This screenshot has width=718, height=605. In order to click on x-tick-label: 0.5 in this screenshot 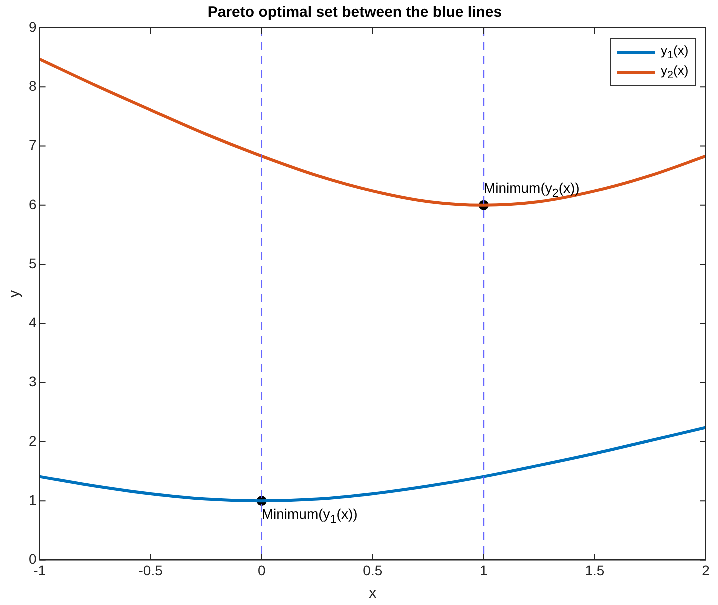, I will do `click(373, 570)`.